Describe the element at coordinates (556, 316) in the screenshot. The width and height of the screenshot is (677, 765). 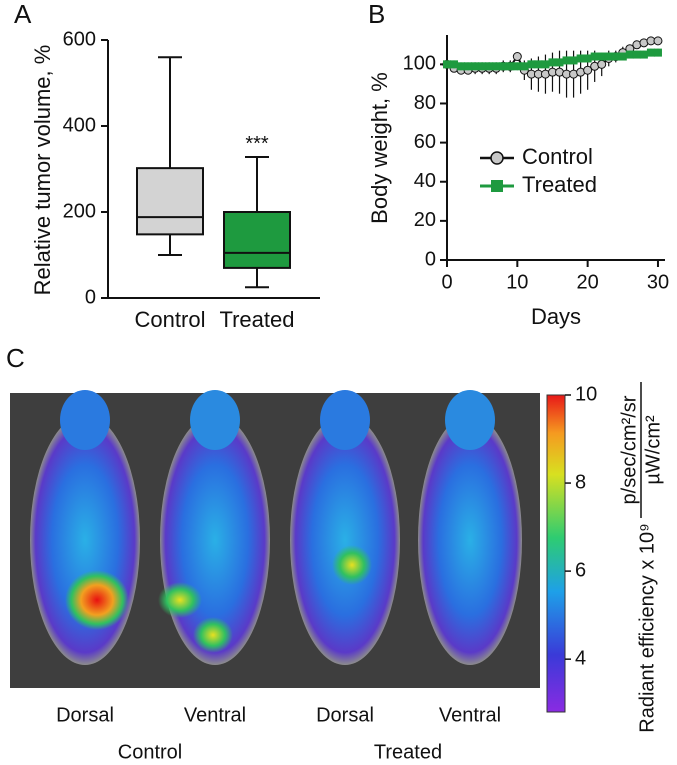
I see `x-axis-label: Days` at that location.